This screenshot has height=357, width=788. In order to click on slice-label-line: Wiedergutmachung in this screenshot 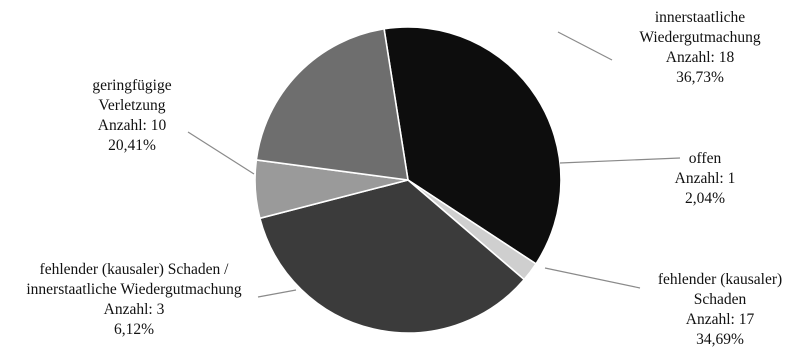, I will do `click(700, 37)`.